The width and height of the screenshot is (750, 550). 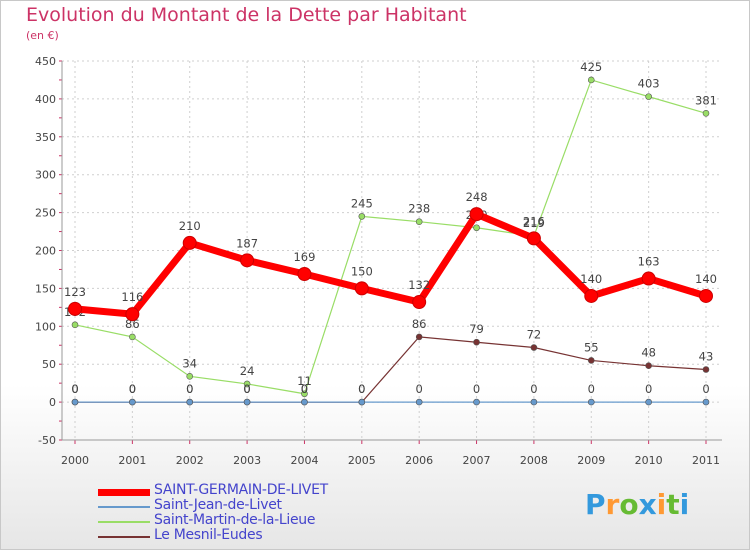 What do you see at coordinates (45, 326) in the screenshot?
I see `y-tick-label: 100` at bounding box center [45, 326].